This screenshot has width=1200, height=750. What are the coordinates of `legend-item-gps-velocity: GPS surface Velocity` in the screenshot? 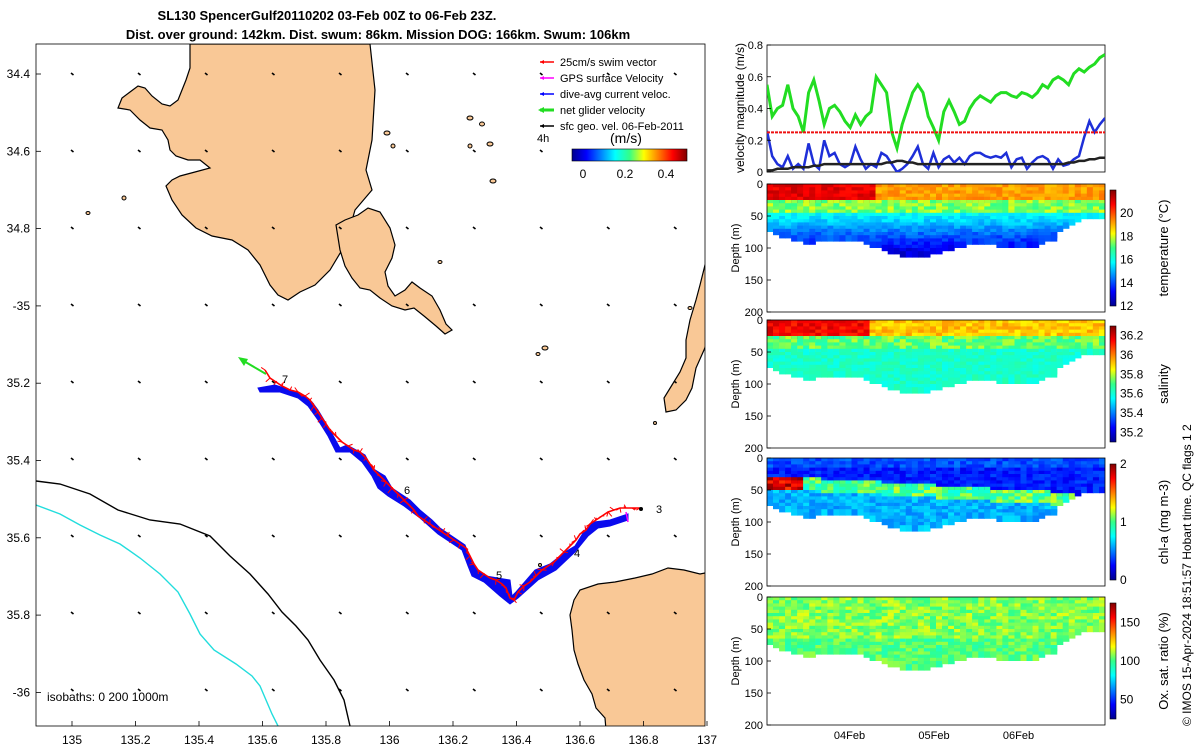 It's located at (602, 79).